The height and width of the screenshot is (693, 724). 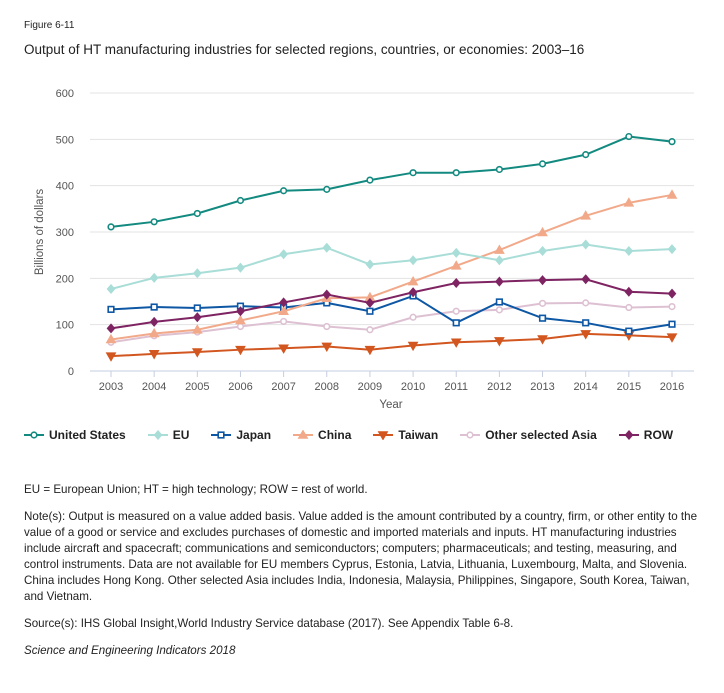 I want to click on triangle-up-marker-icon, so click(x=303, y=434).